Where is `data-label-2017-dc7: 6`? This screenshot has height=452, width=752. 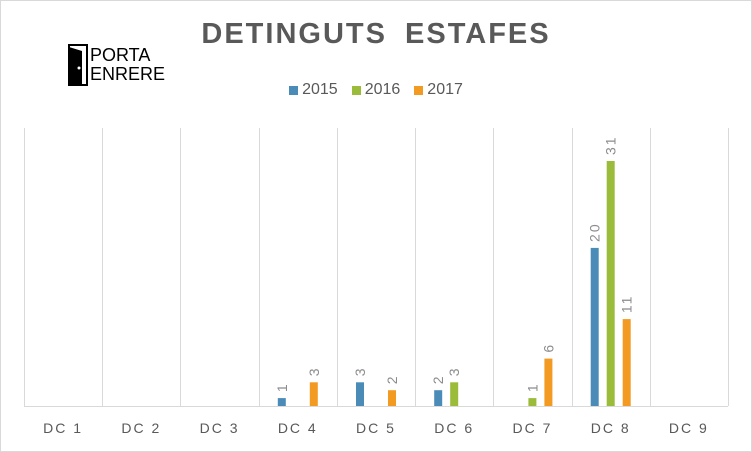 data-label-2017-dc7: 6 is located at coordinates (548, 348).